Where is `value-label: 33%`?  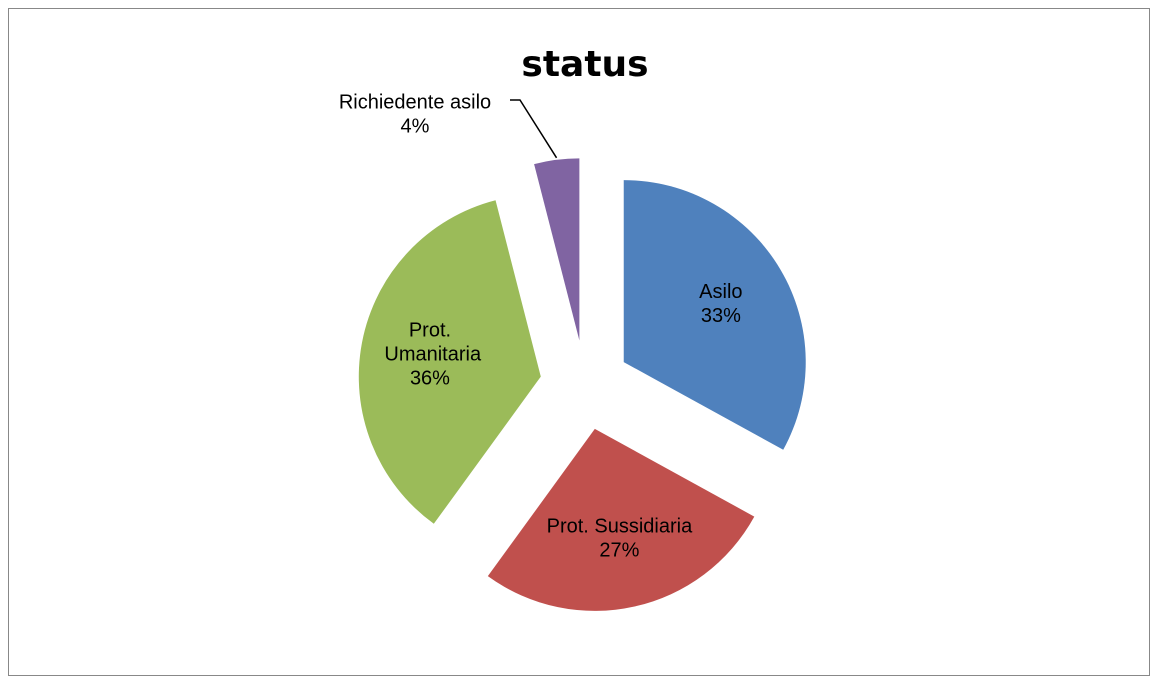 value-label: 33% is located at coordinates (721, 316).